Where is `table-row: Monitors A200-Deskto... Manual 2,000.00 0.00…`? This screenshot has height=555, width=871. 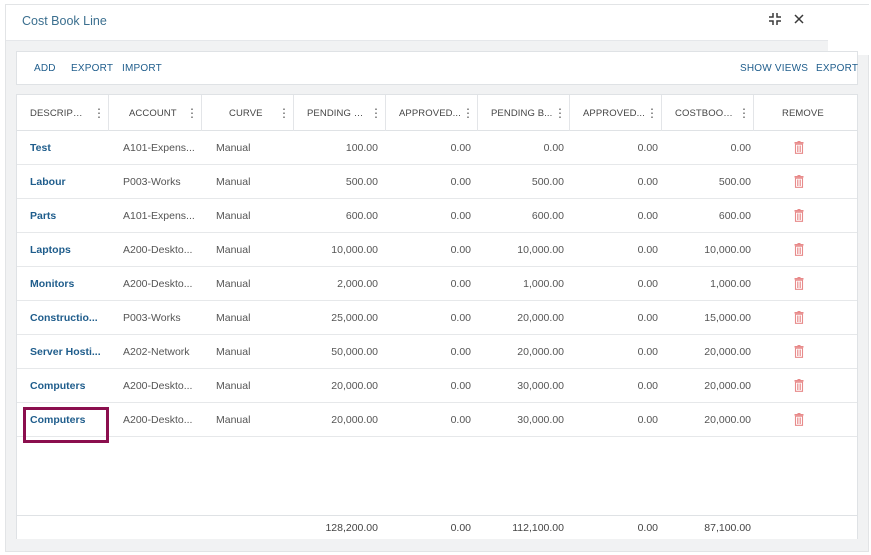
table-row: Monitors A200-Deskto... Manual 2,000.00 0.00… is located at coordinates (437, 284).